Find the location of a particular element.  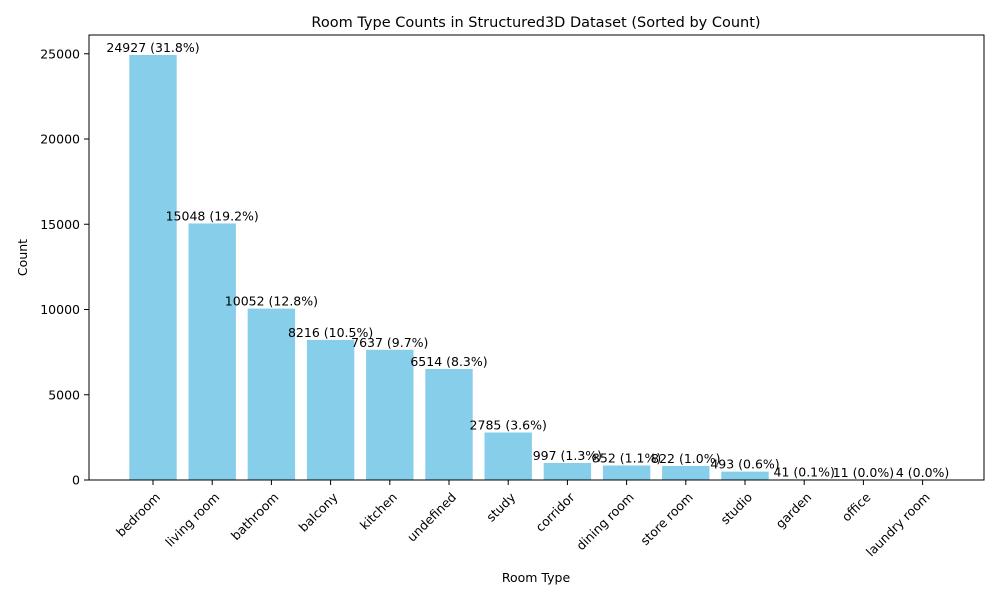

bar-data-label: 10052 (12.8%) is located at coordinates (271, 301).